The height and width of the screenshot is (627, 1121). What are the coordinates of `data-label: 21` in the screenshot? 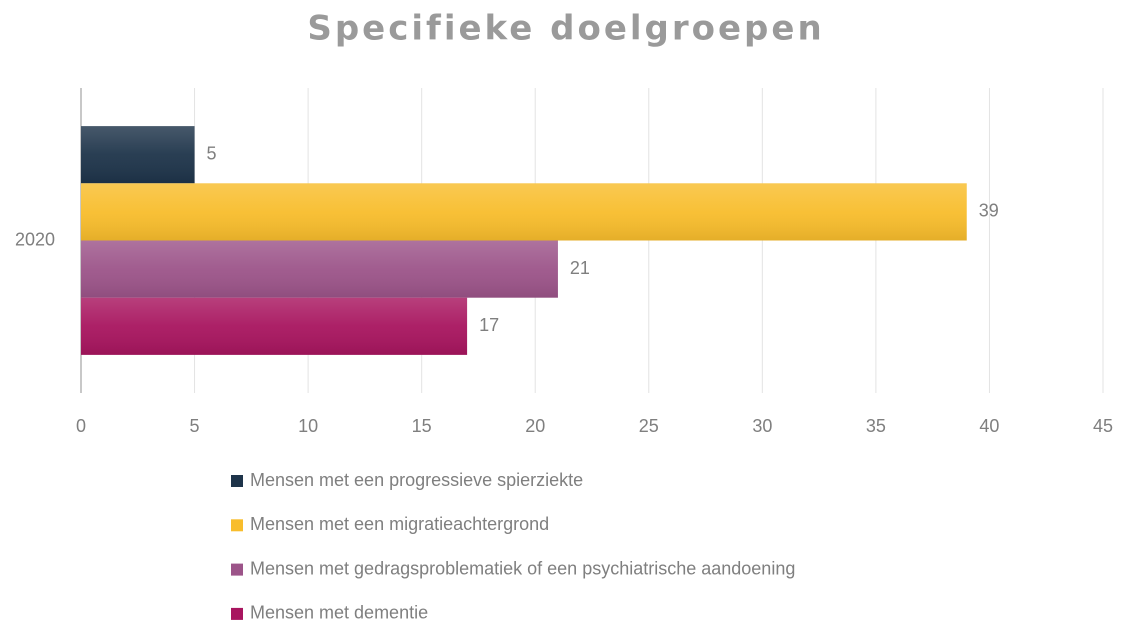 It's located at (580, 268).